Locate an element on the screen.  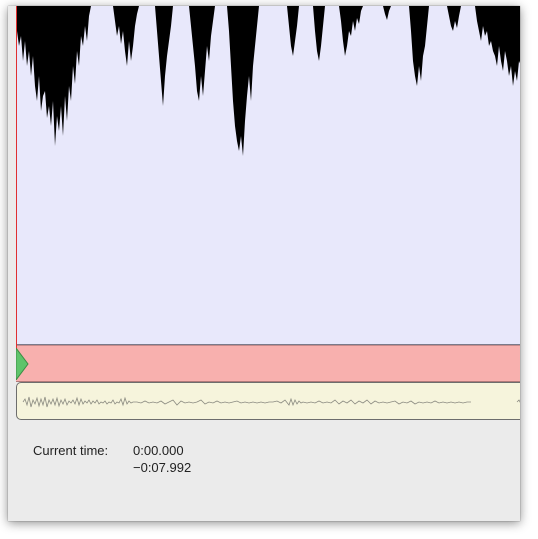
current-time-label: Current time: is located at coordinates (71, 450).